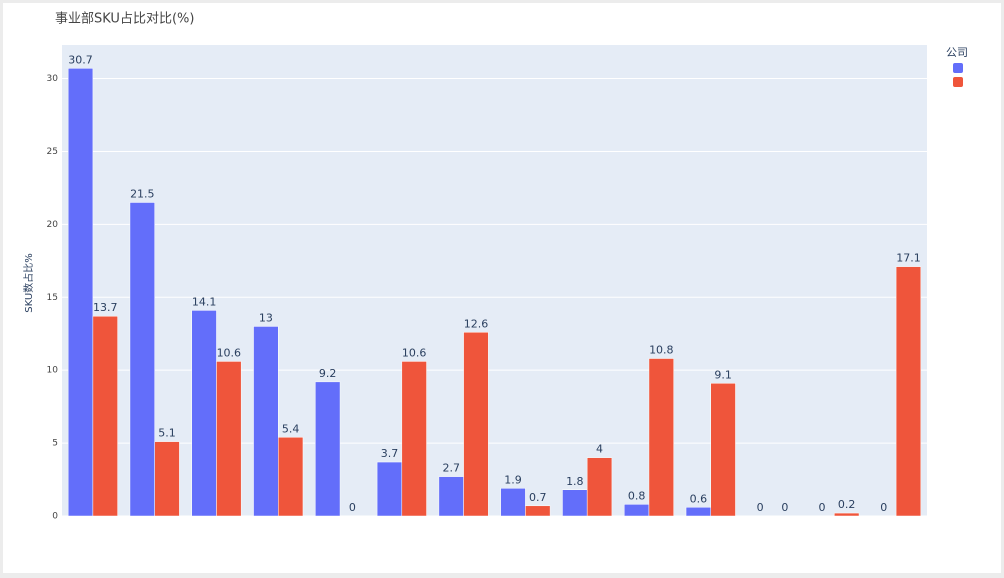  What do you see at coordinates (637, 495) in the screenshot?
I see `value-label: 0.8` at bounding box center [637, 495].